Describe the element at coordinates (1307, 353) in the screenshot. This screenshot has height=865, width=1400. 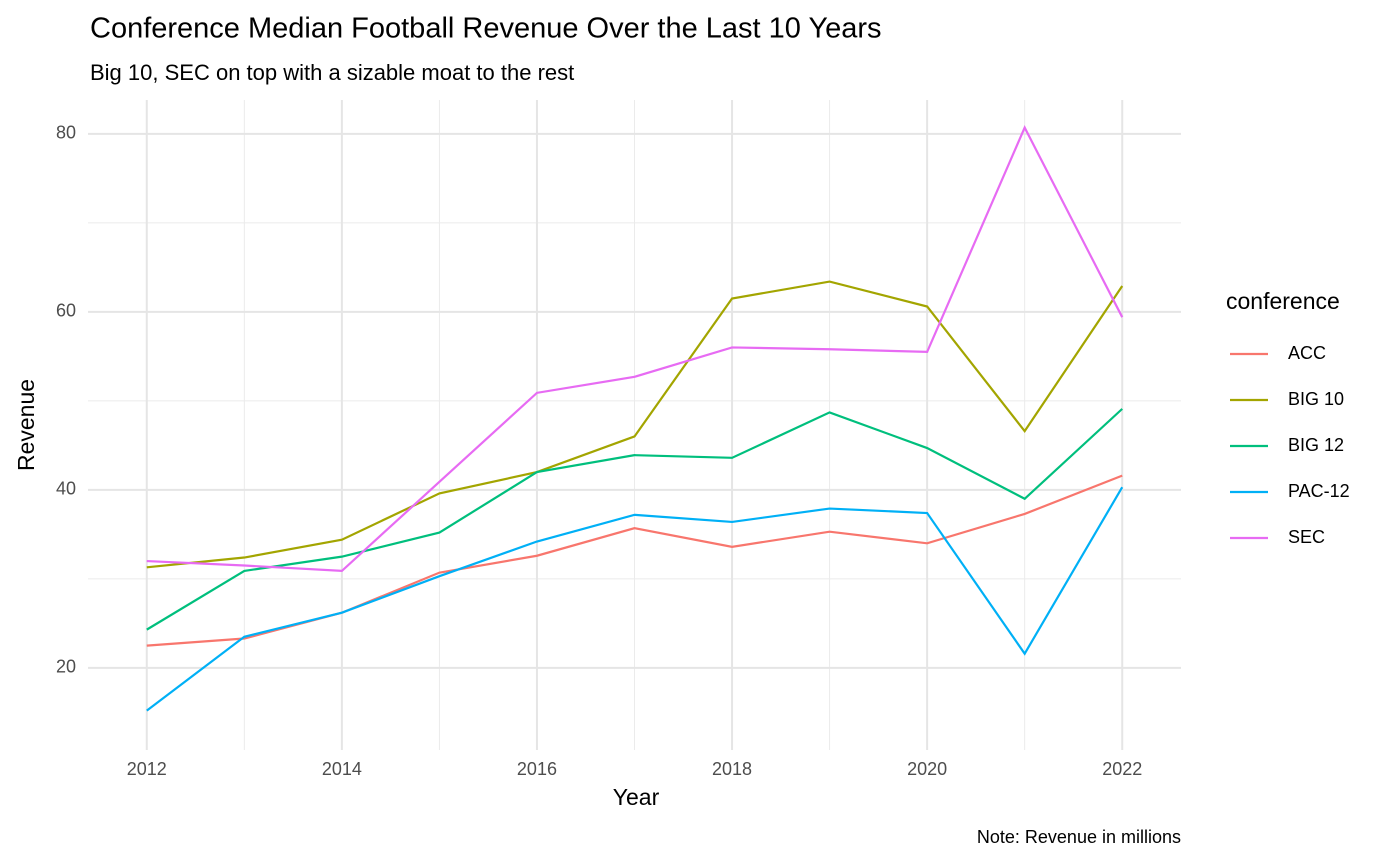
I see `legend-label: ACC` at that location.